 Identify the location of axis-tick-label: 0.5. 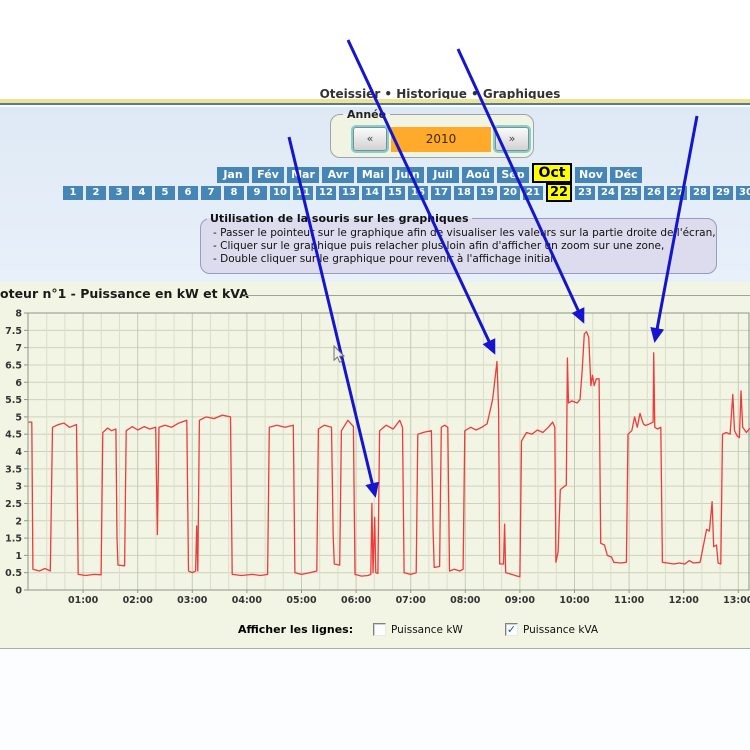
(13, 573).